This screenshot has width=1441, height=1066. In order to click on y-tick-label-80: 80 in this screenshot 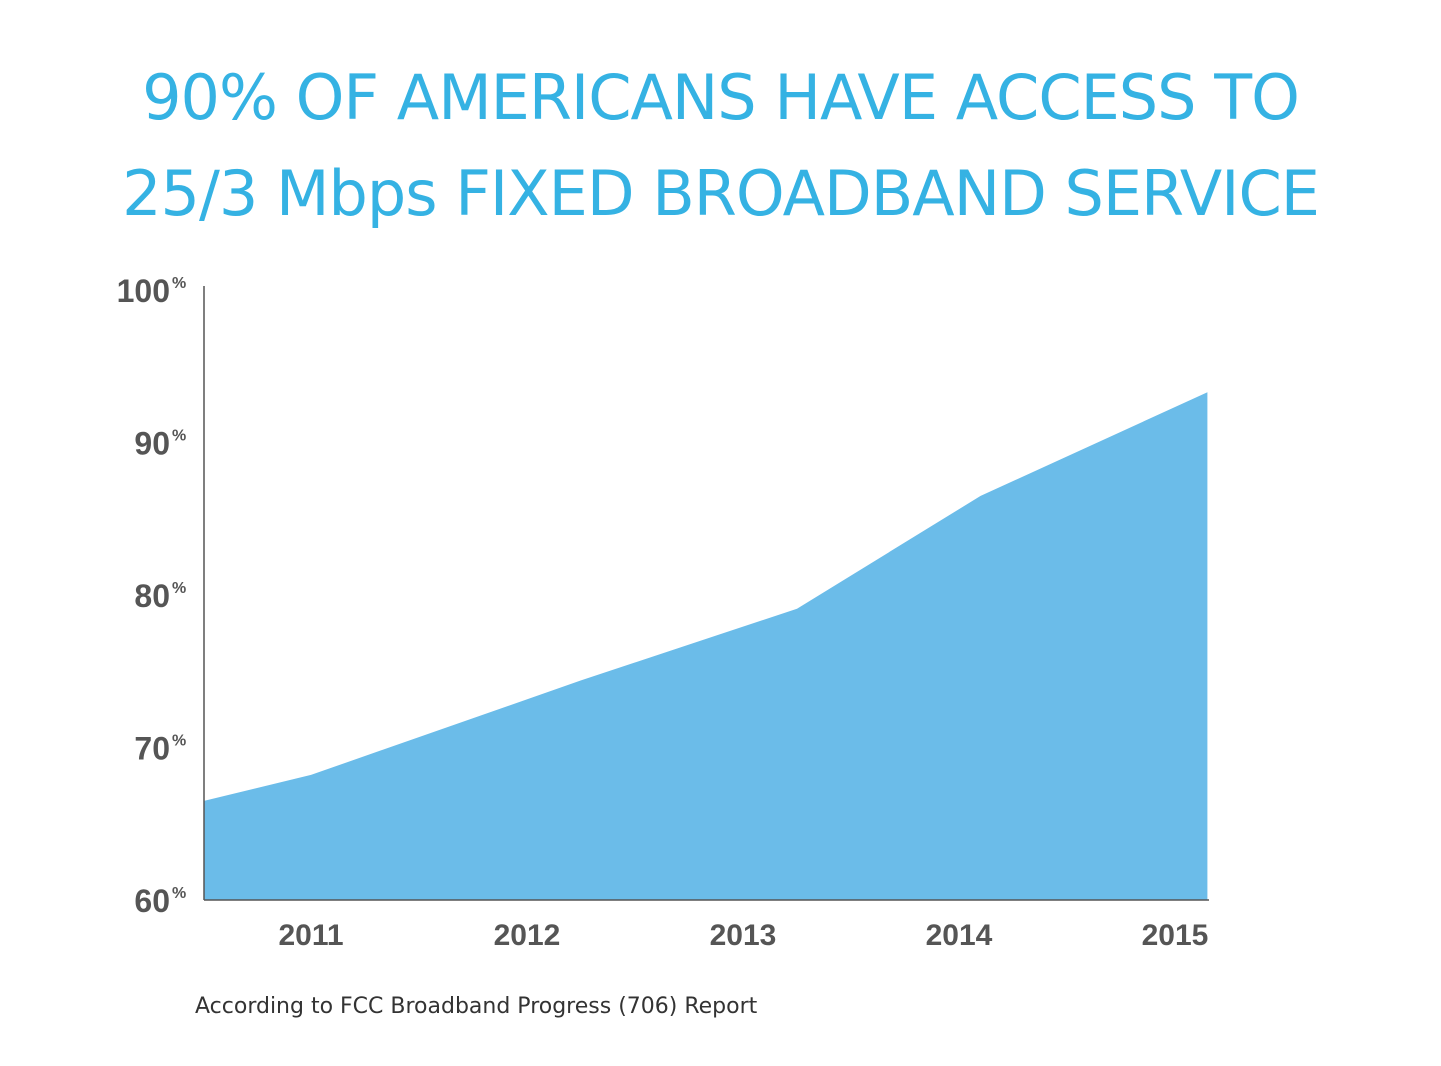, I will do `click(152, 596)`.